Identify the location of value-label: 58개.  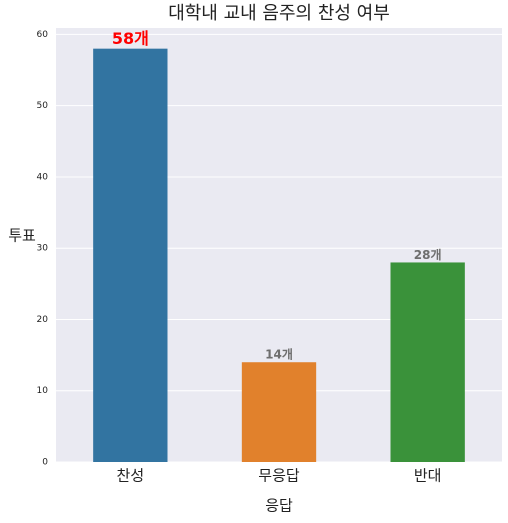
(130, 38).